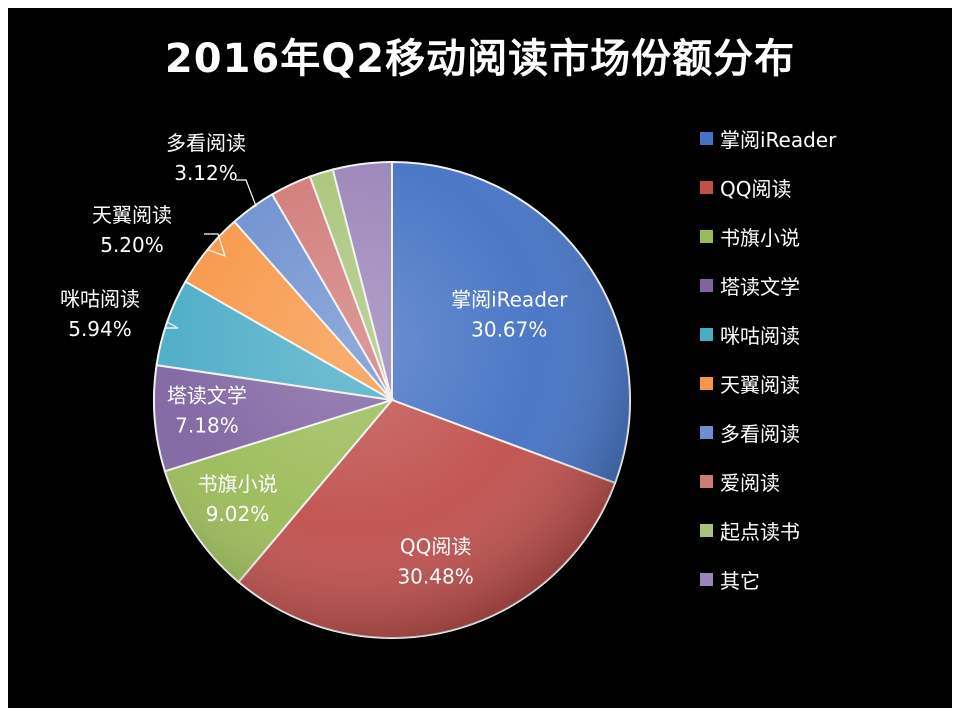 This screenshot has height=720, width=960. Describe the element at coordinates (132, 215) in the screenshot. I see `slice-name-label: 天翼阅读` at that location.